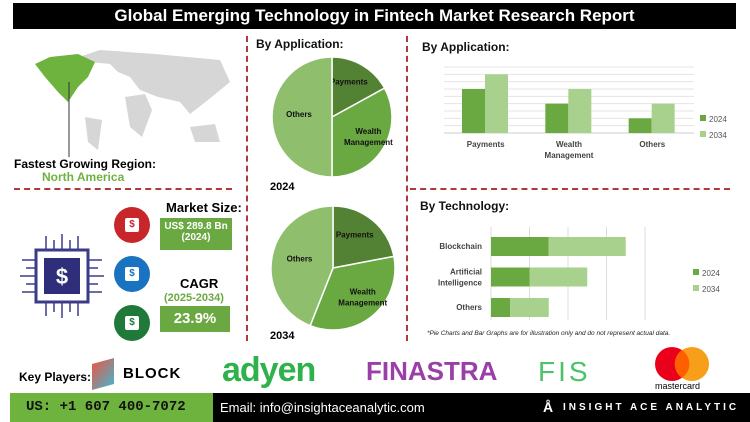 The image size is (750, 422). Describe the element at coordinates (569, 144) in the screenshot. I see `category-label: Wealth` at that location.